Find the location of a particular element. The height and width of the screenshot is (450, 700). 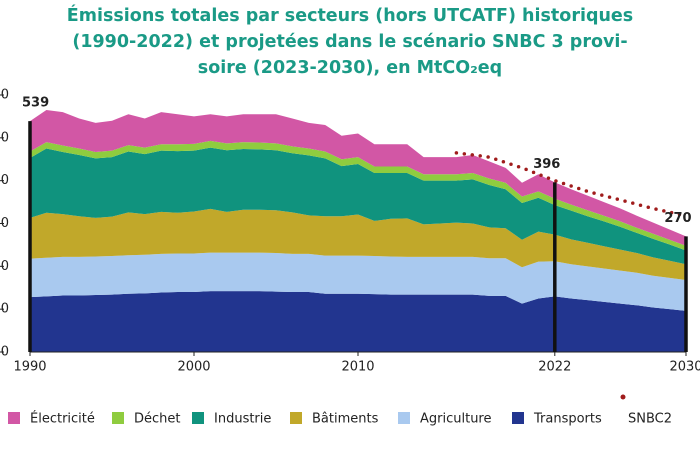

legend-label: Industrie is located at coordinates (242, 419).